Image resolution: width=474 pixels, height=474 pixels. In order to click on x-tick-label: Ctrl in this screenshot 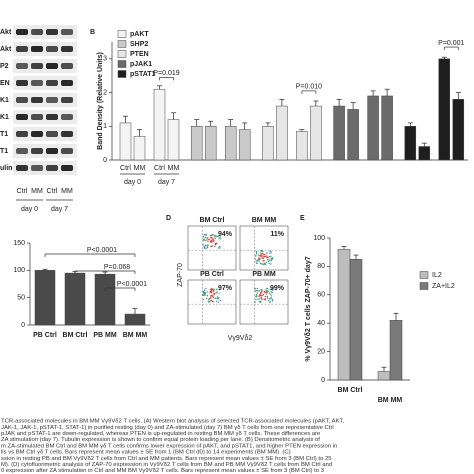, I will do `click(159, 168)`.